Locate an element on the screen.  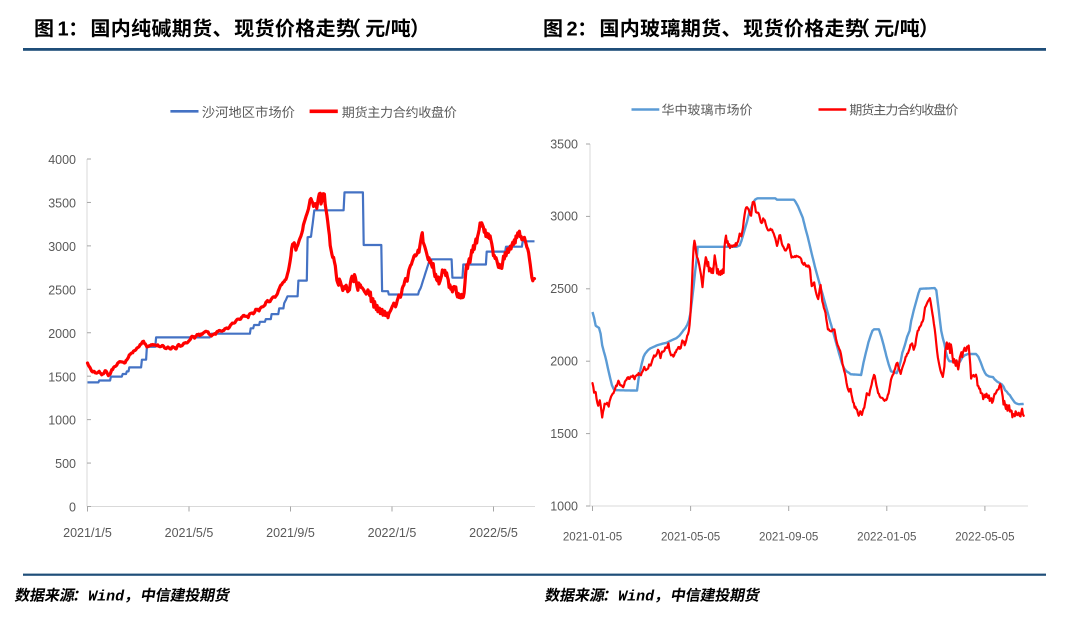
svg-text: 4000 is located at coordinates (62, 160).